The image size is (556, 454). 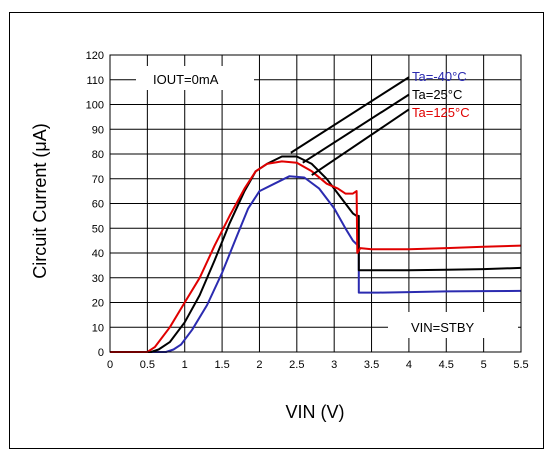 I want to click on x-tick-label: 0, so click(x=110, y=365).